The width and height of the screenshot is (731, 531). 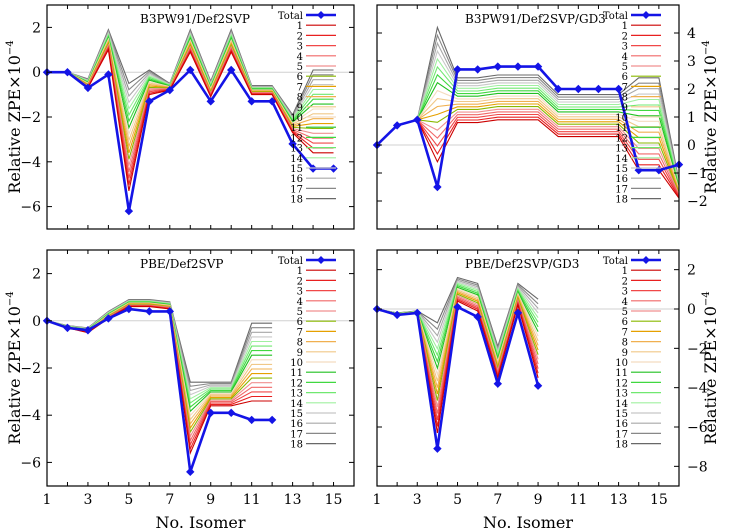 What do you see at coordinates (300, 281) in the screenshot?
I see `legend-label: 2` at bounding box center [300, 281].